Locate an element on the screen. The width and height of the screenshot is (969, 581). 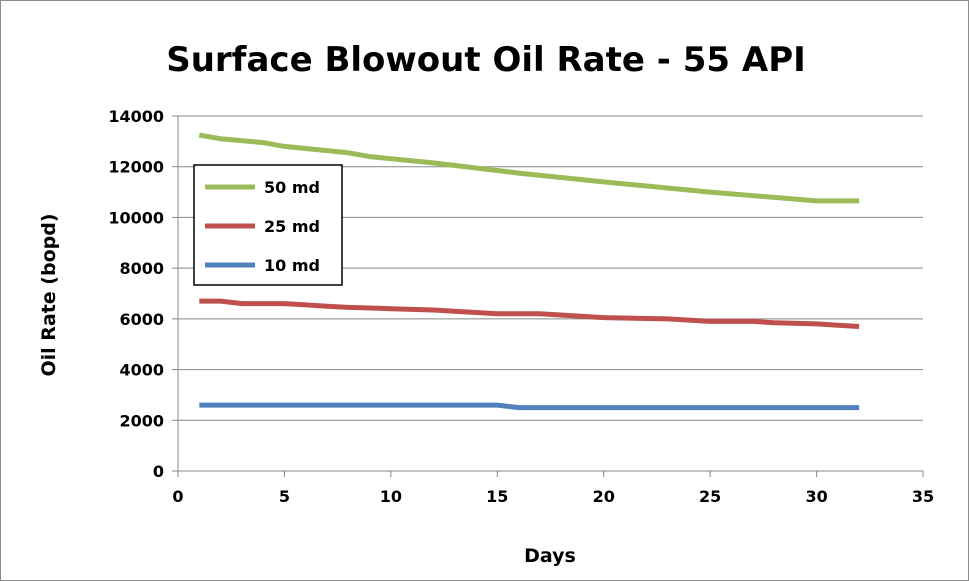
y-axis-title: Oil Rate (bopd) is located at coordinates (49, 294).